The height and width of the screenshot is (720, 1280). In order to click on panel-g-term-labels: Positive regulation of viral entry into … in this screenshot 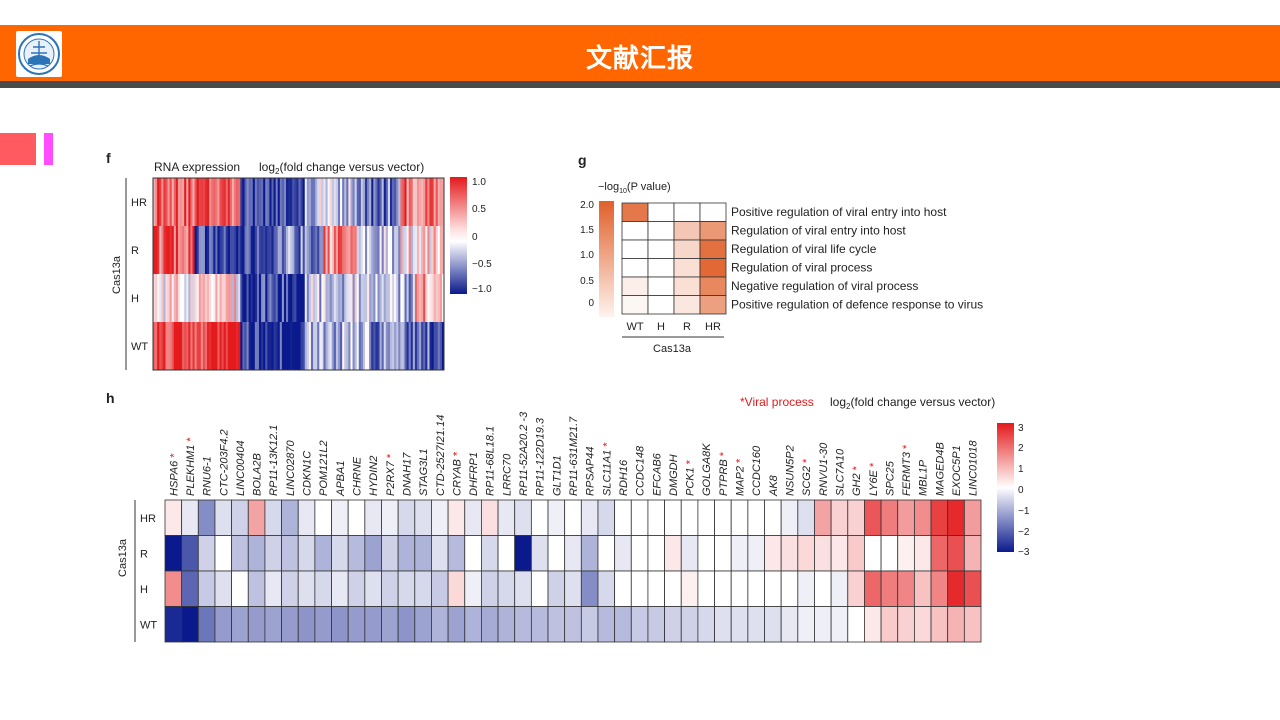, I will do `click(857, 258)`.